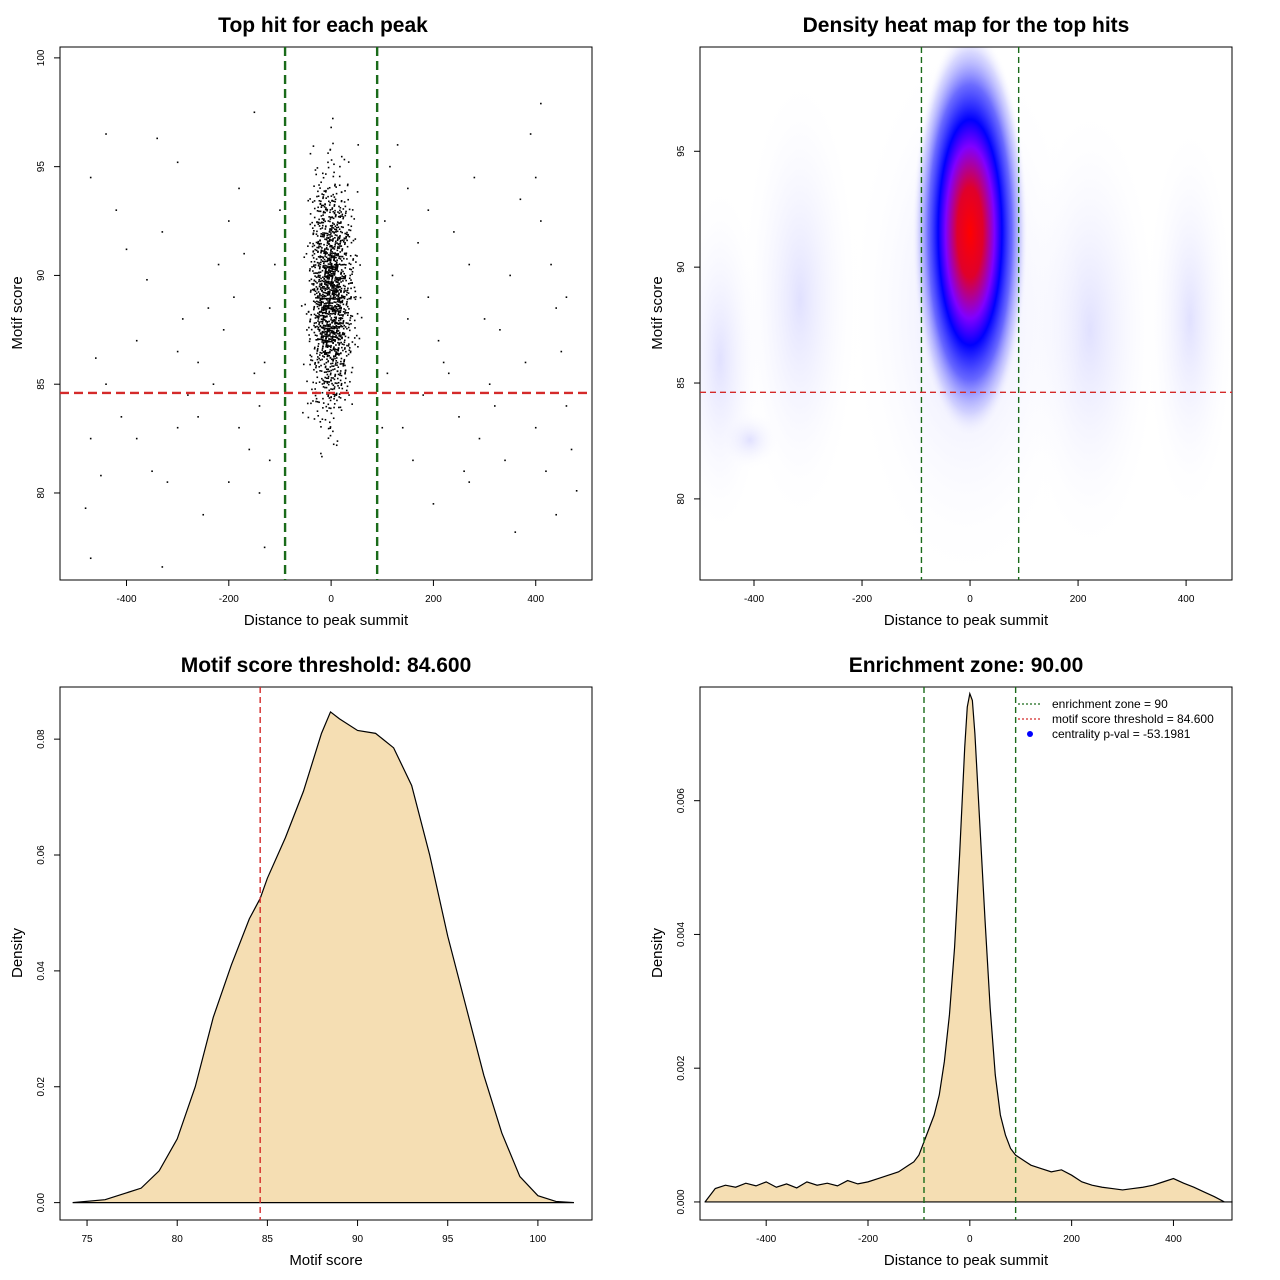 The height and width of the screenshot is (1280, 1280). I want to click on x-tick-label: 0, so click(970, 599).